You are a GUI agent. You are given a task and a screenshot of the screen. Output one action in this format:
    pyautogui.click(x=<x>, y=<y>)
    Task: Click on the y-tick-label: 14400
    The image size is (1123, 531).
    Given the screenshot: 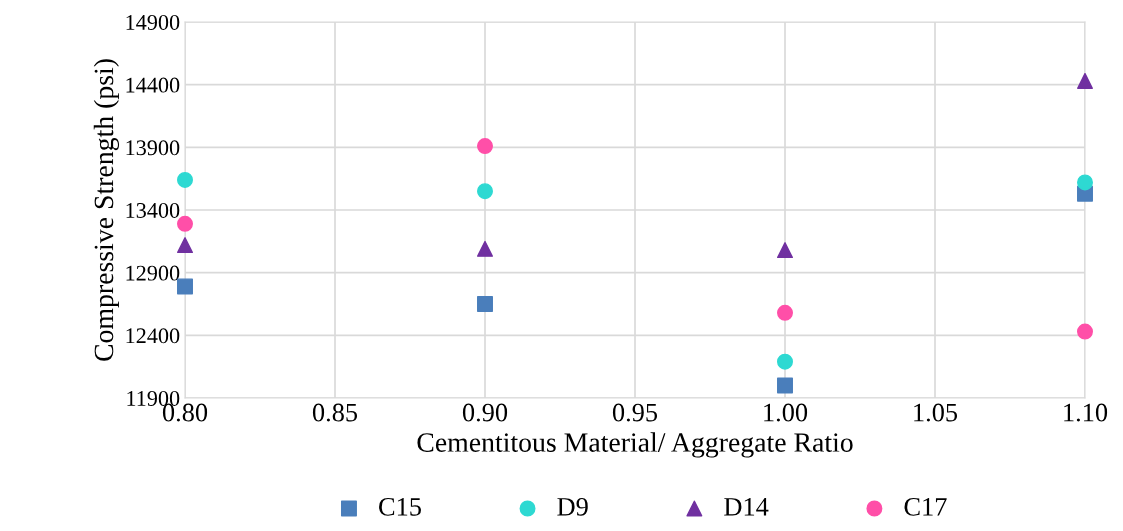 What is the action you would take?
    pyautogui.click(x=153, y=85)
    